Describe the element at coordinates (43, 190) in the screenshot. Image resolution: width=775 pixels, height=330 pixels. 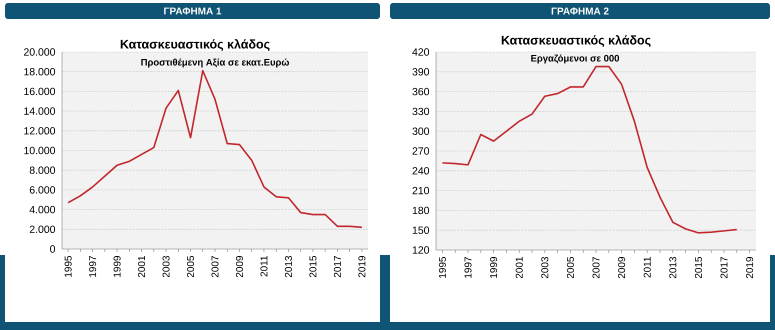
I see `y-tick-label: 6.000` at that location.